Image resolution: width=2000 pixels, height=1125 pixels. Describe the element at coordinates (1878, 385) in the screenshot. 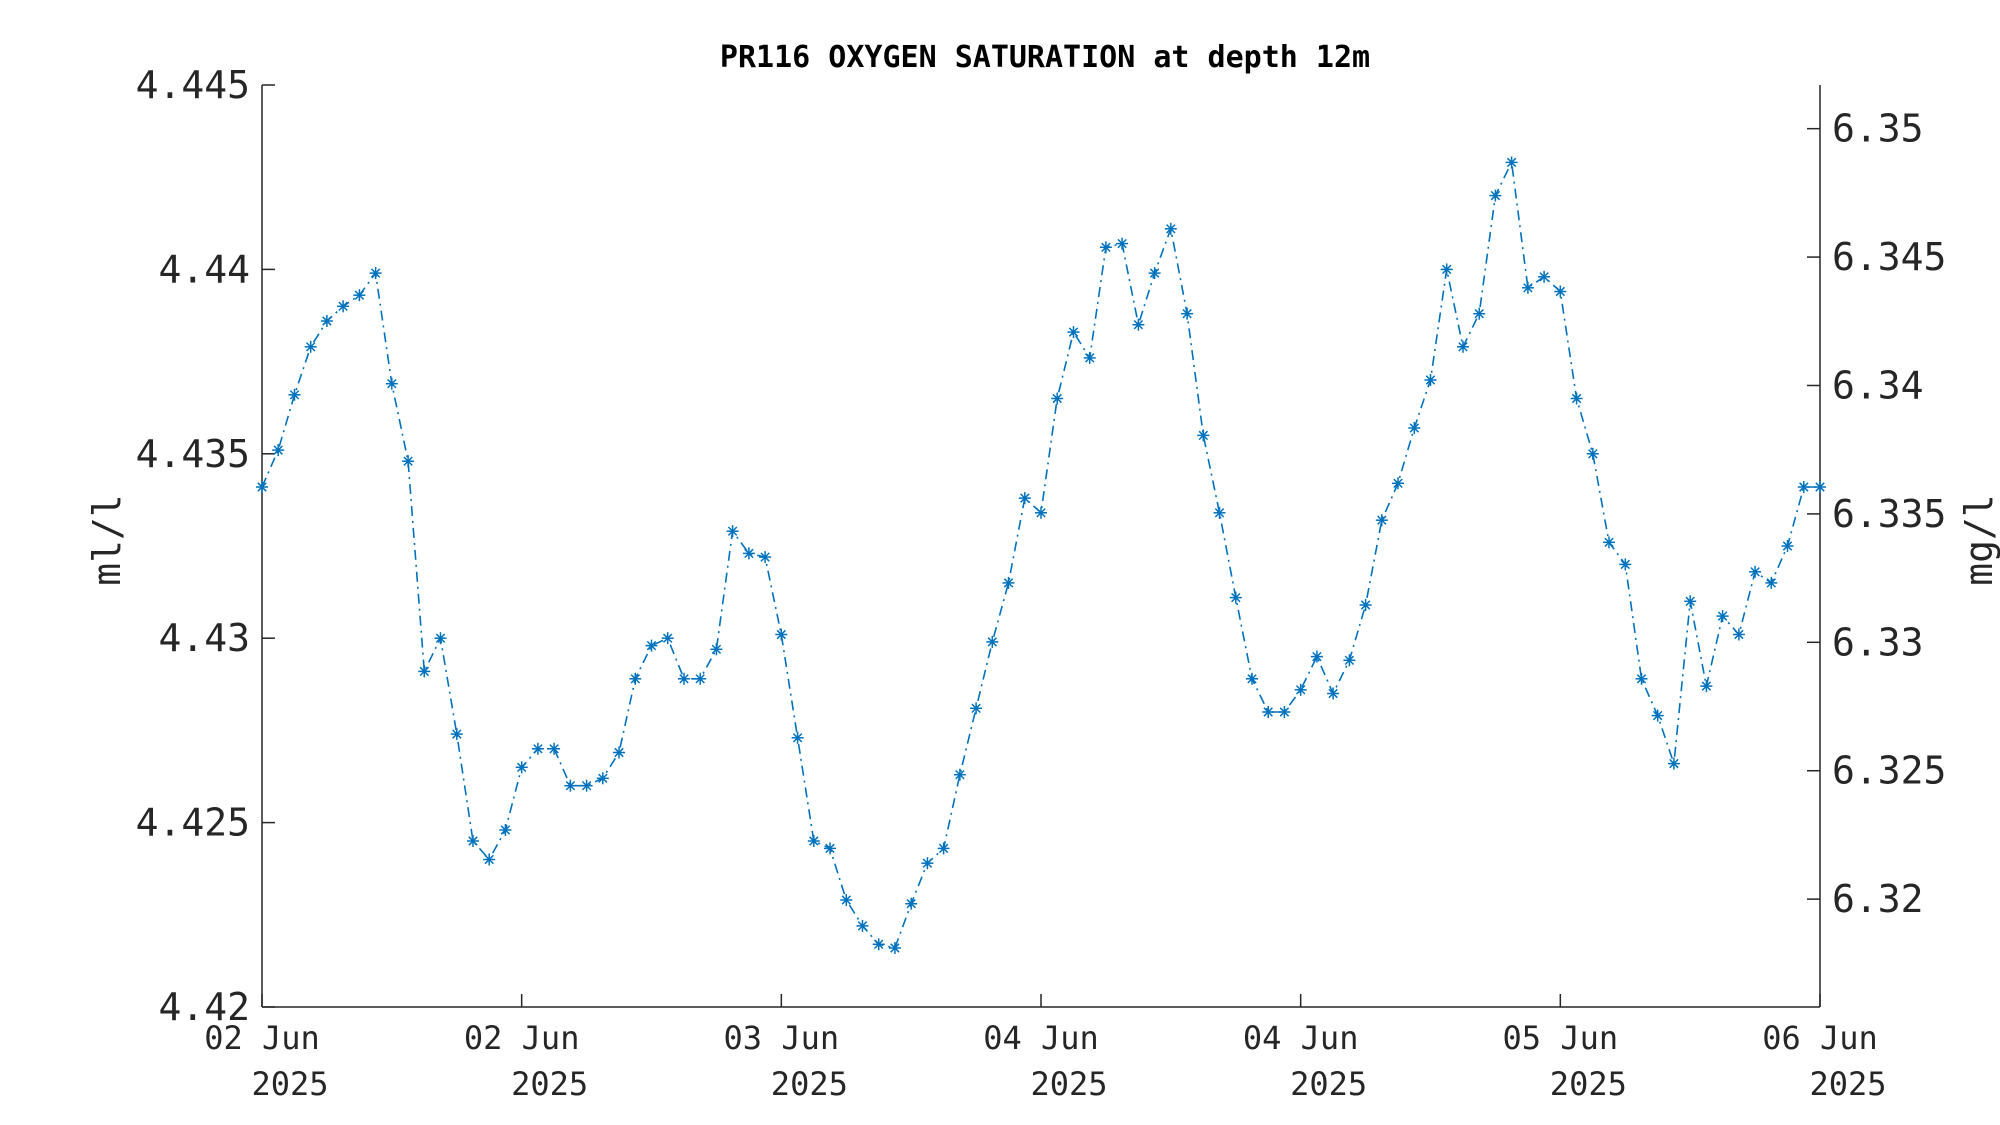

I see `right-y-tick-label: 6.34` at that location.